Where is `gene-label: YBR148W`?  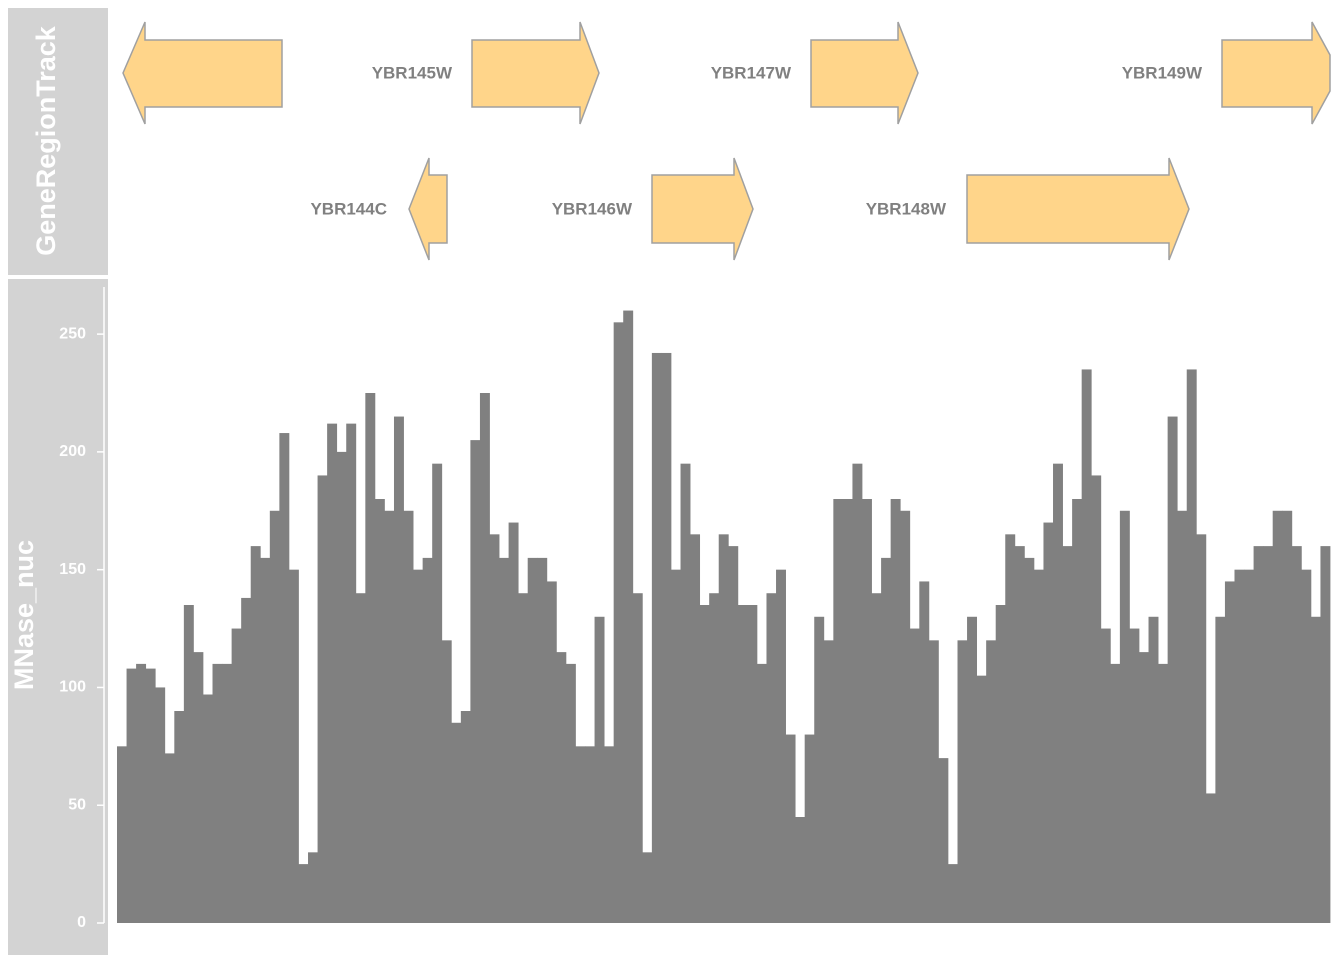 gene-label: YBR148W is located at coordinates (906, 208).